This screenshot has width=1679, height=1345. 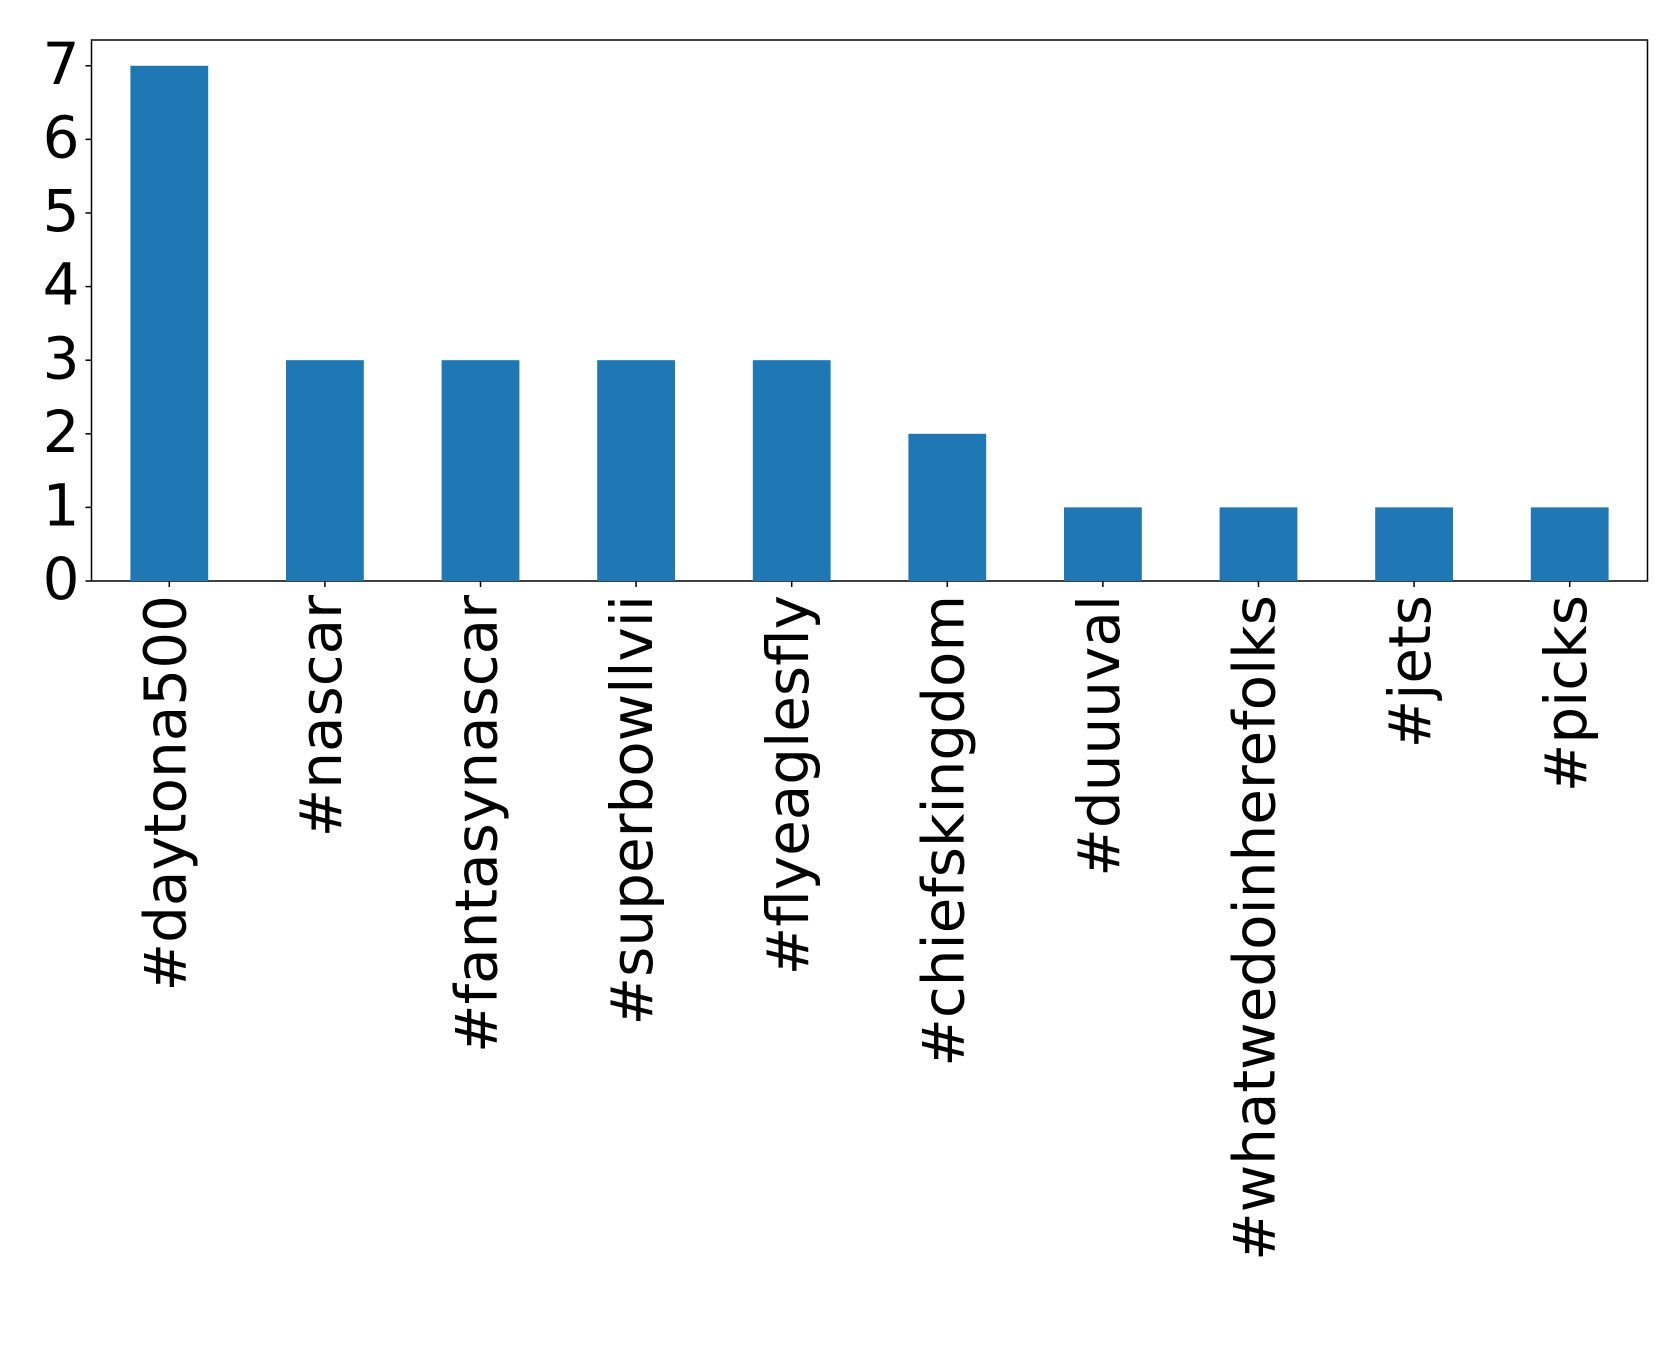 What do you see at coordinates (61, 358) in the screenshot?
I see `y-tick-label: 3` at bounding box center [61, 358].